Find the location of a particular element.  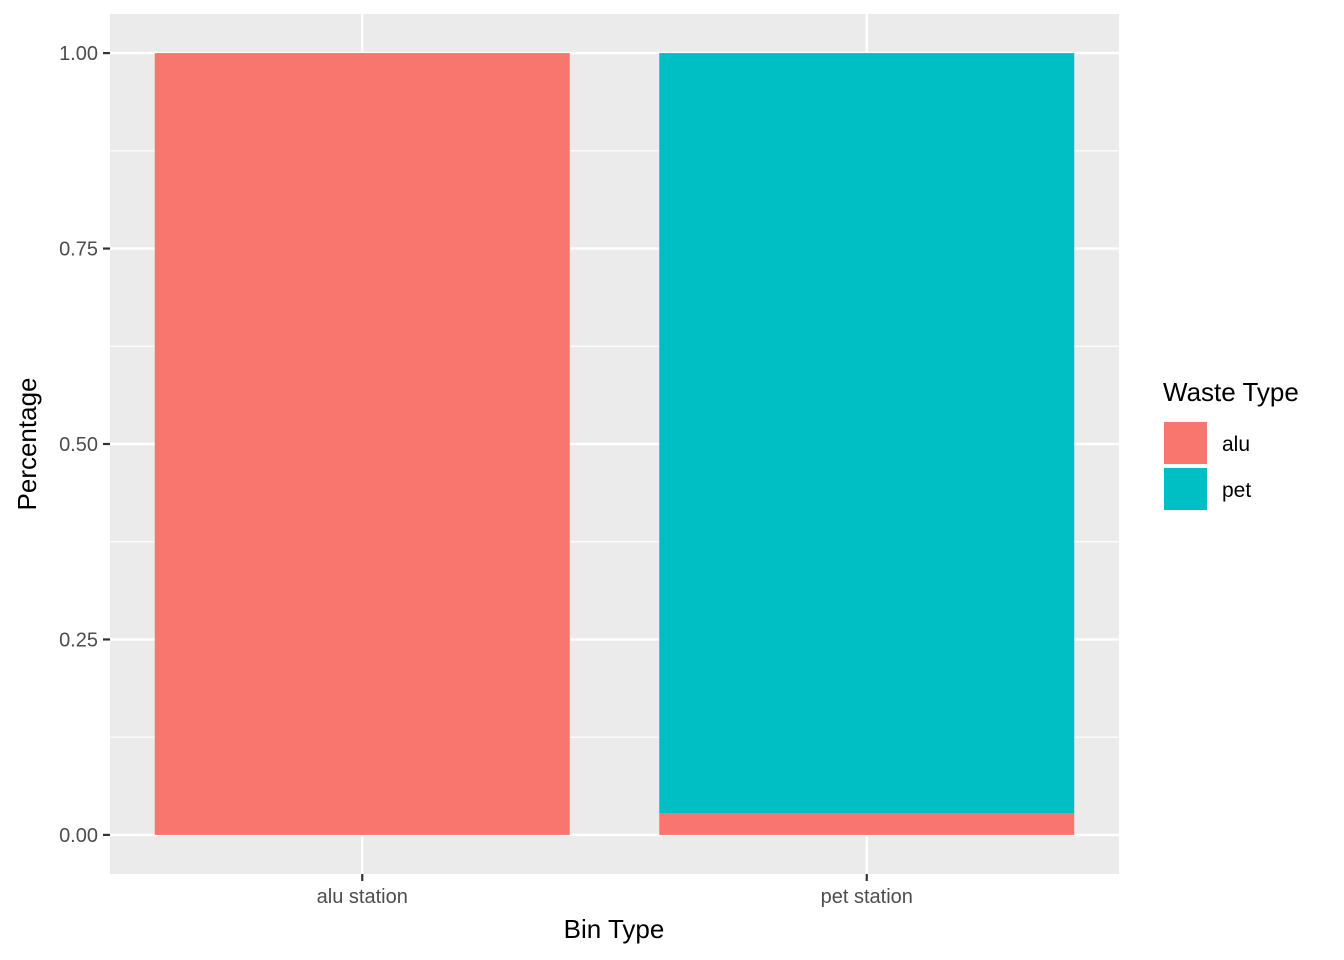

y-tick-label: 0.00 is located at coordinates (78, 836).